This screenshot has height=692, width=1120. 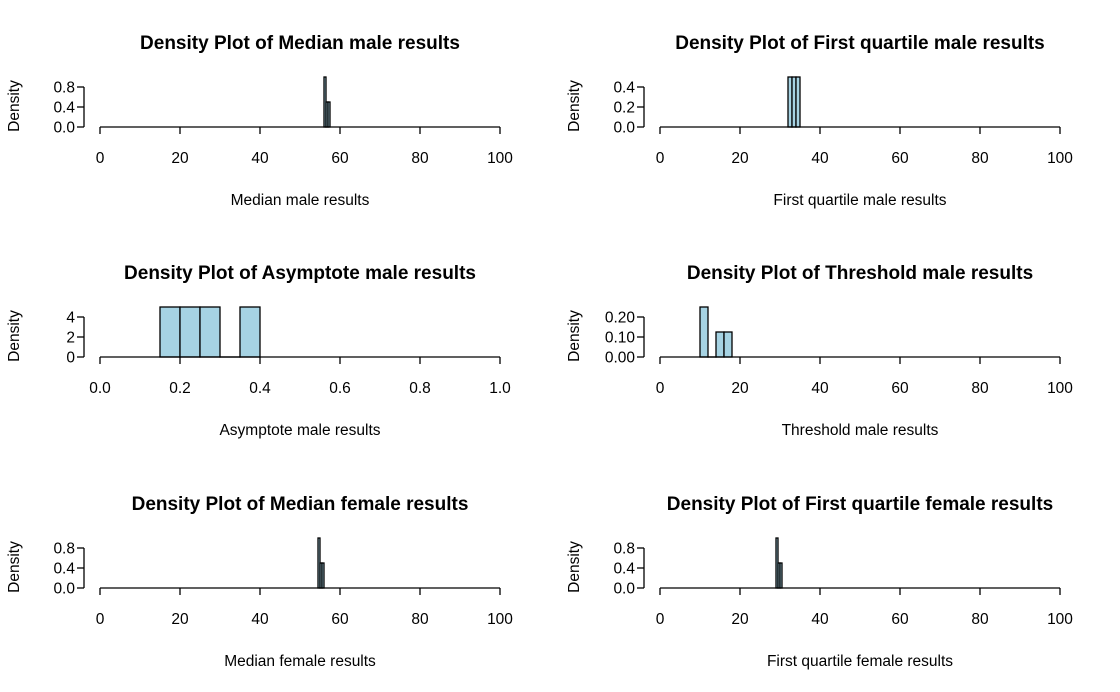 What do you see at coordinates (299, 430) in the screenshot?
I see `x-axis-label: Asymptote male results` at bounding box center [299, 430].